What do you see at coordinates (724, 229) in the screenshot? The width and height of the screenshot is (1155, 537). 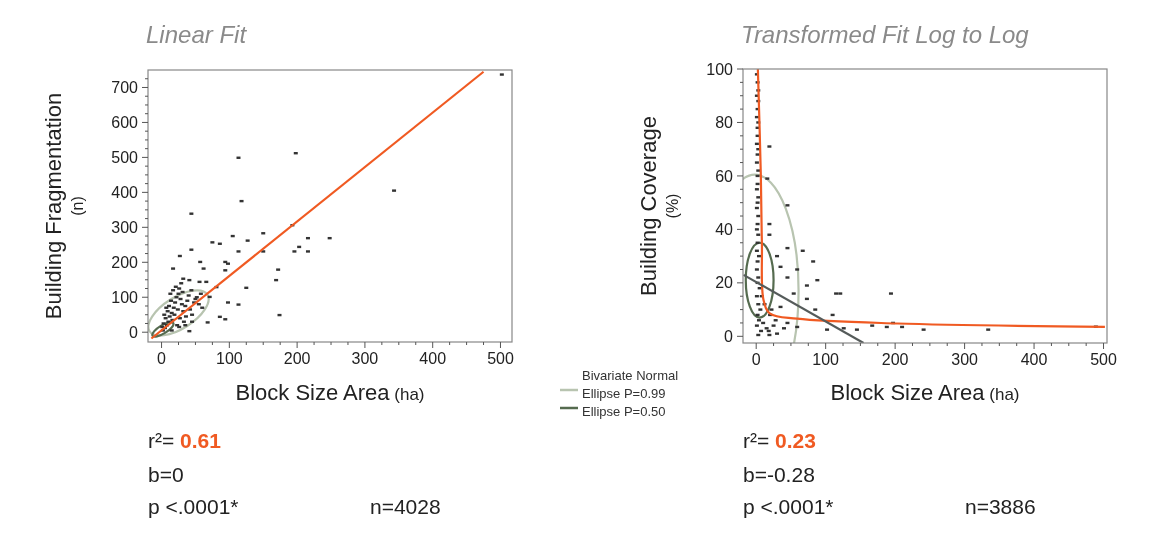 I see `y-tick-label: 40` at bounding box center [724, 229].